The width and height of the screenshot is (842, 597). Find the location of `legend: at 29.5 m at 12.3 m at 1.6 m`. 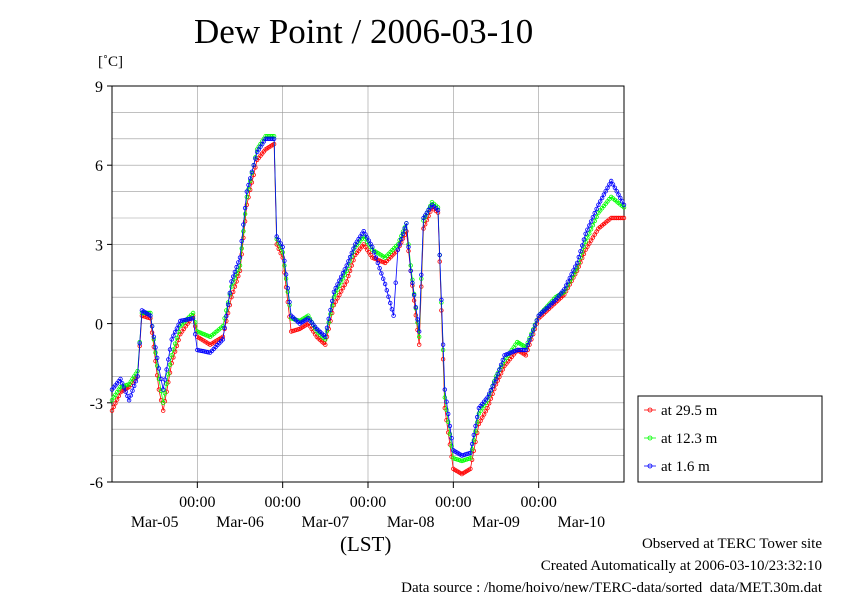

legend: at 29.5 m at 12.3 m at 1.6 m is located at coordinates (730, 439).